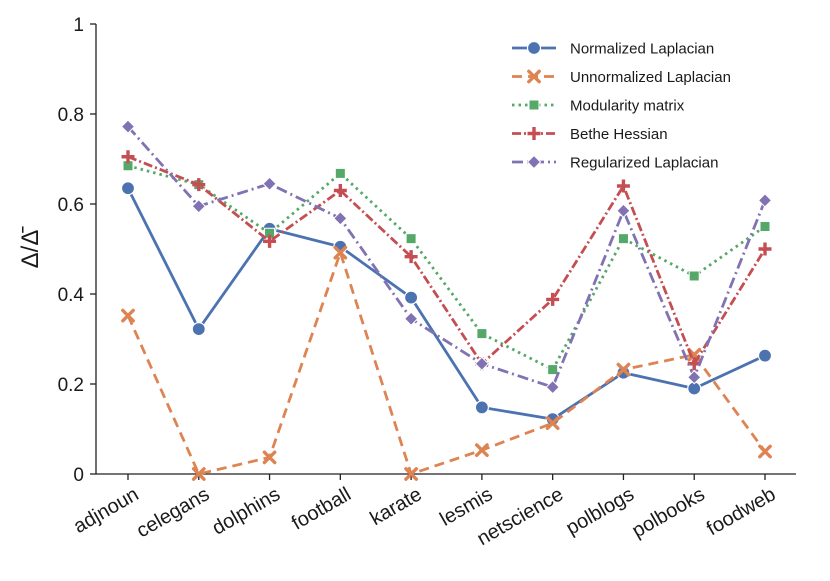  What do you see at coordinates (173, 512) in the screenshot?
I see `x-tick-label: celegans` at bounding box center [173, 512].